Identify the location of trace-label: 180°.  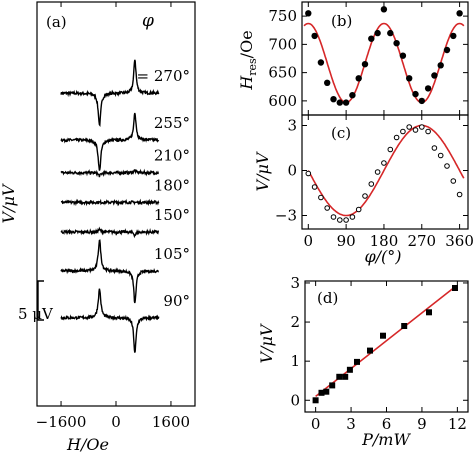
(172, 185).